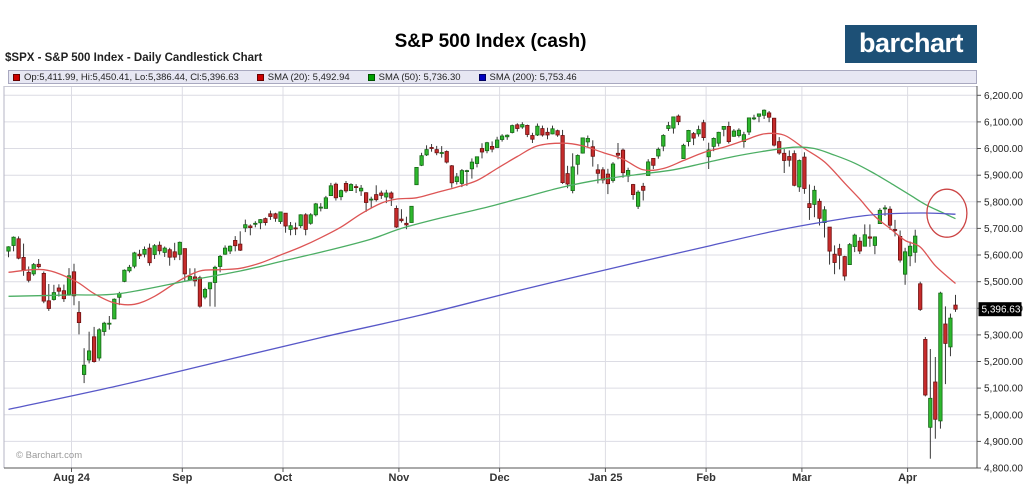 This screenshot has height=499, width=1024. Describe the element at coordinates (802, 478) in the screenshot. I see `x-axis-label: Mar` at that location.